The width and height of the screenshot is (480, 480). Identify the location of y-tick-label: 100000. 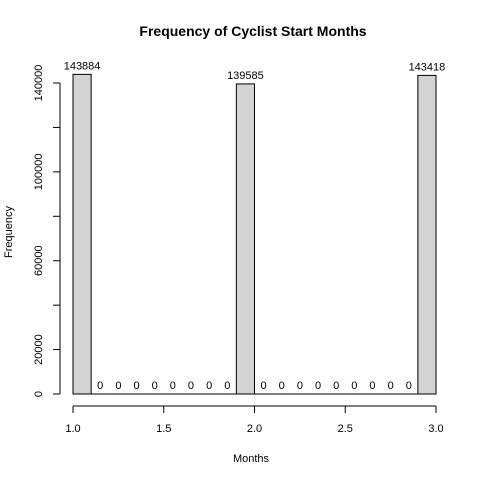
(39, 171).